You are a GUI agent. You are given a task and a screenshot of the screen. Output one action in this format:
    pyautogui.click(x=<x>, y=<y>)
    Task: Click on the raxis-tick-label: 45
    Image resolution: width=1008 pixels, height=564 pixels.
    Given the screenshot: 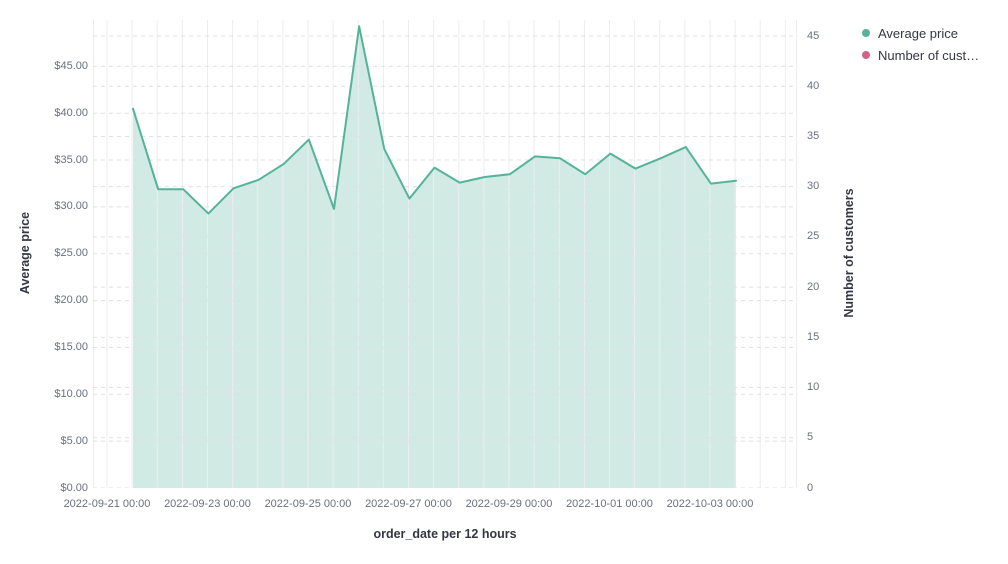 What is the action you would take?
    pyautogui.click(x=813, y=35)
    